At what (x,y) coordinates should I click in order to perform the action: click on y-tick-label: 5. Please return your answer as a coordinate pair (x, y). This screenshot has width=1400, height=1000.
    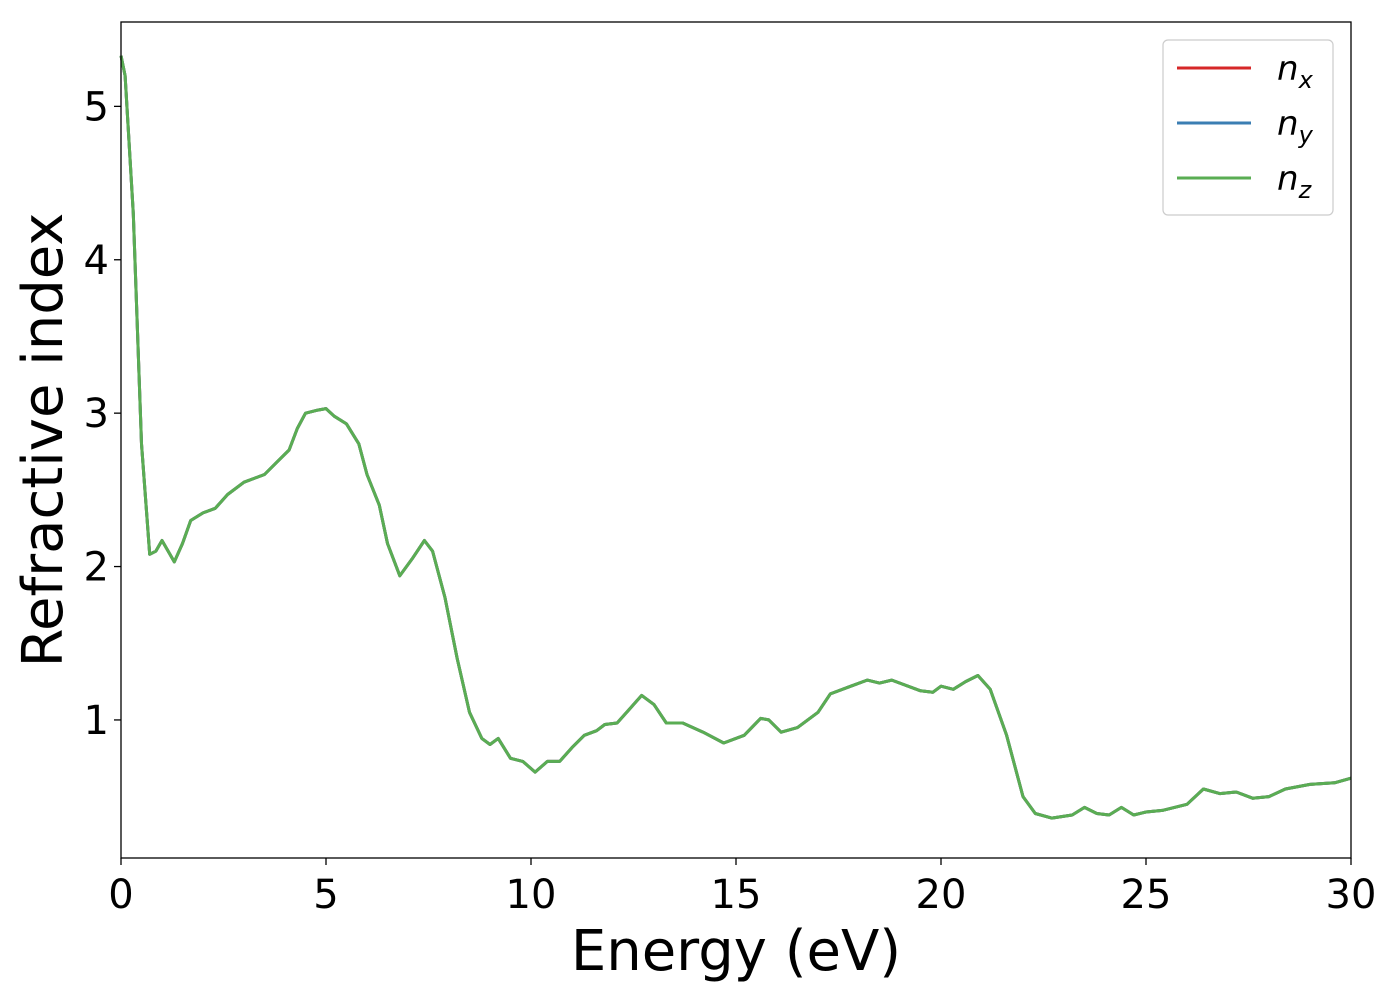
    Looking at the image, I should click on (96, 107).